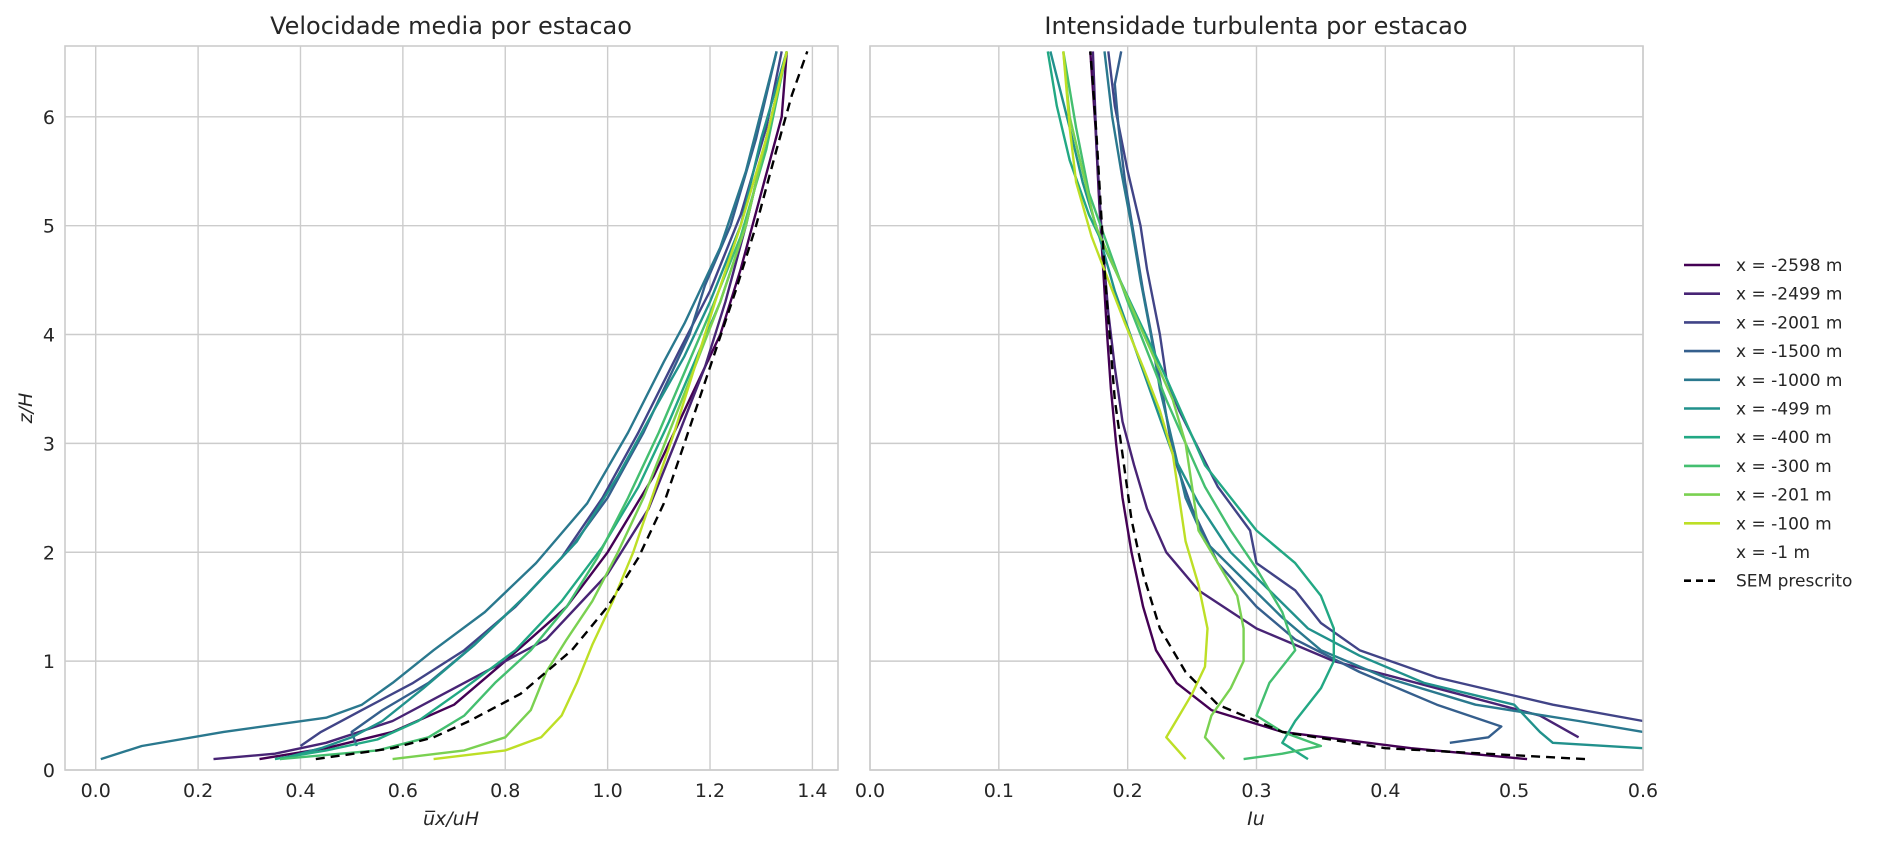 Image resolution: width=1879 pixels, height=842 pixels. Describe the element at coordinates (1789, 352) in the screenshot. I see `legend-label: x = -1500 m` at that location.